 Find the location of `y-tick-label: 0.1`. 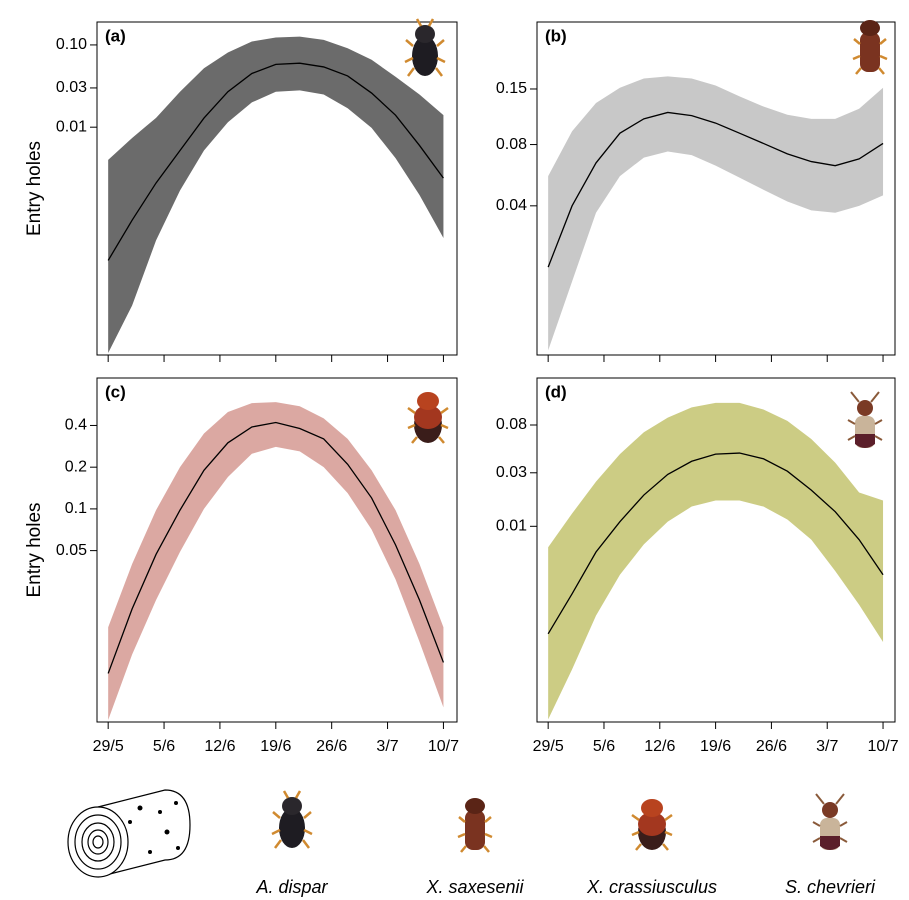

y-tick-label: 0.1 is located at coordinates (76, 508).